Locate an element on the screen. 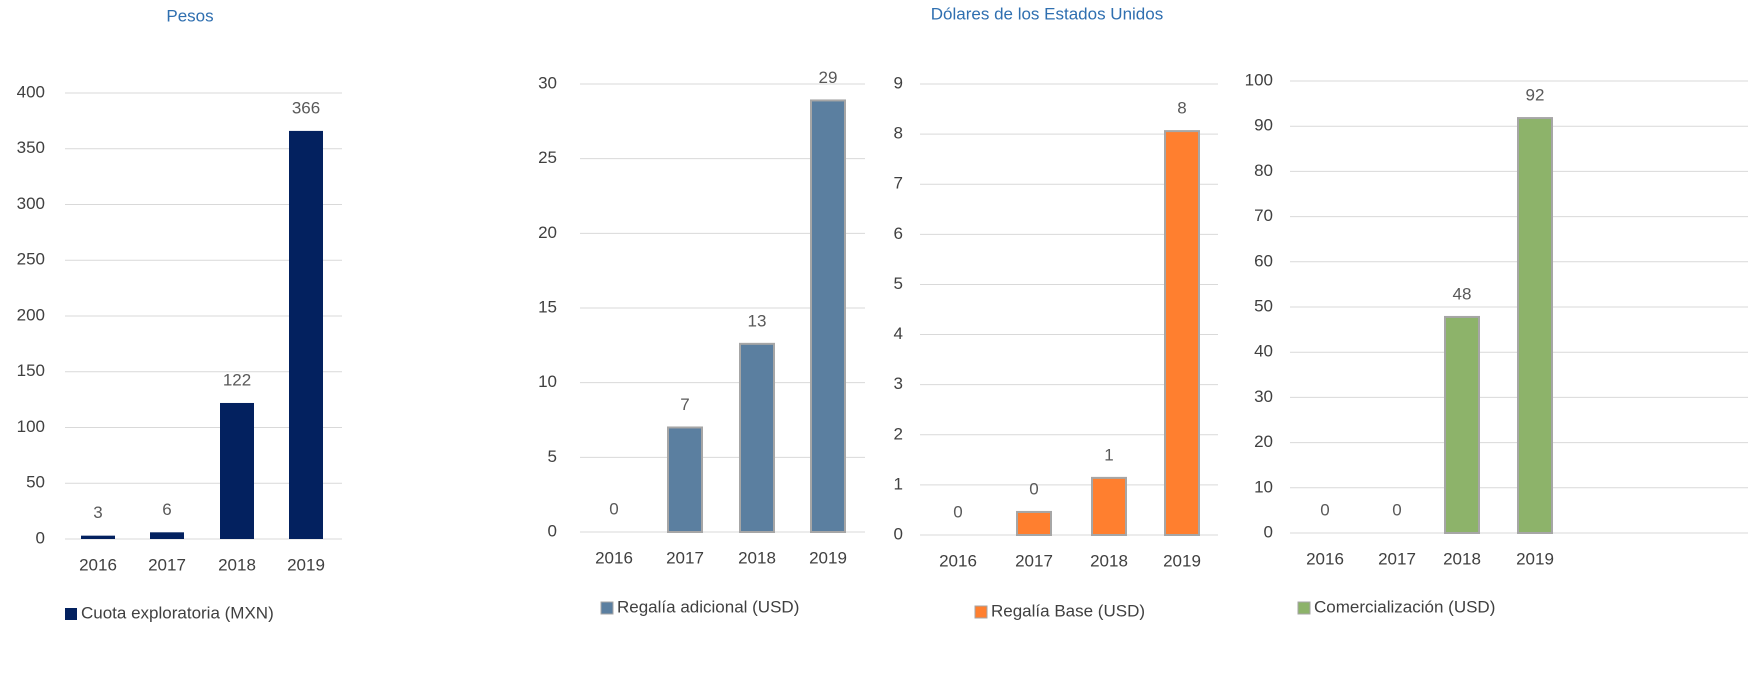  y-tick-label: 6 is located at coordinates (898, 233).